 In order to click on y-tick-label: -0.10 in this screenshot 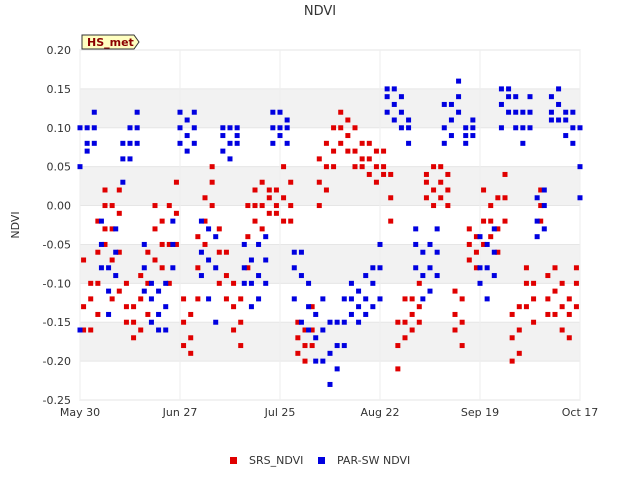, I will do `click(57, 283)`.